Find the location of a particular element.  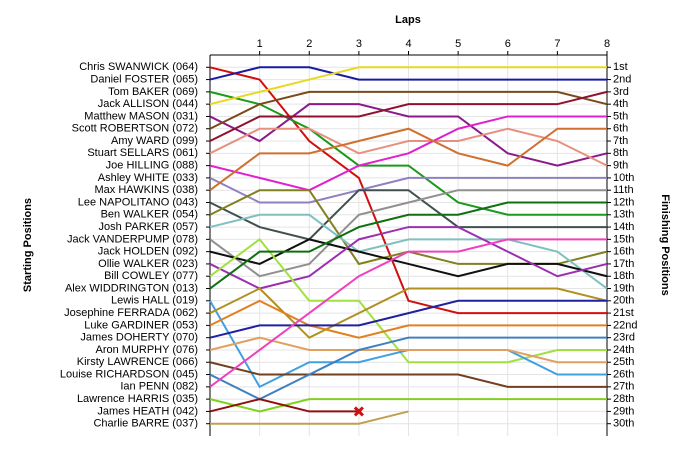

y-tick-label: Josephine FERRADA (062) is located at coordinates (131, 313).